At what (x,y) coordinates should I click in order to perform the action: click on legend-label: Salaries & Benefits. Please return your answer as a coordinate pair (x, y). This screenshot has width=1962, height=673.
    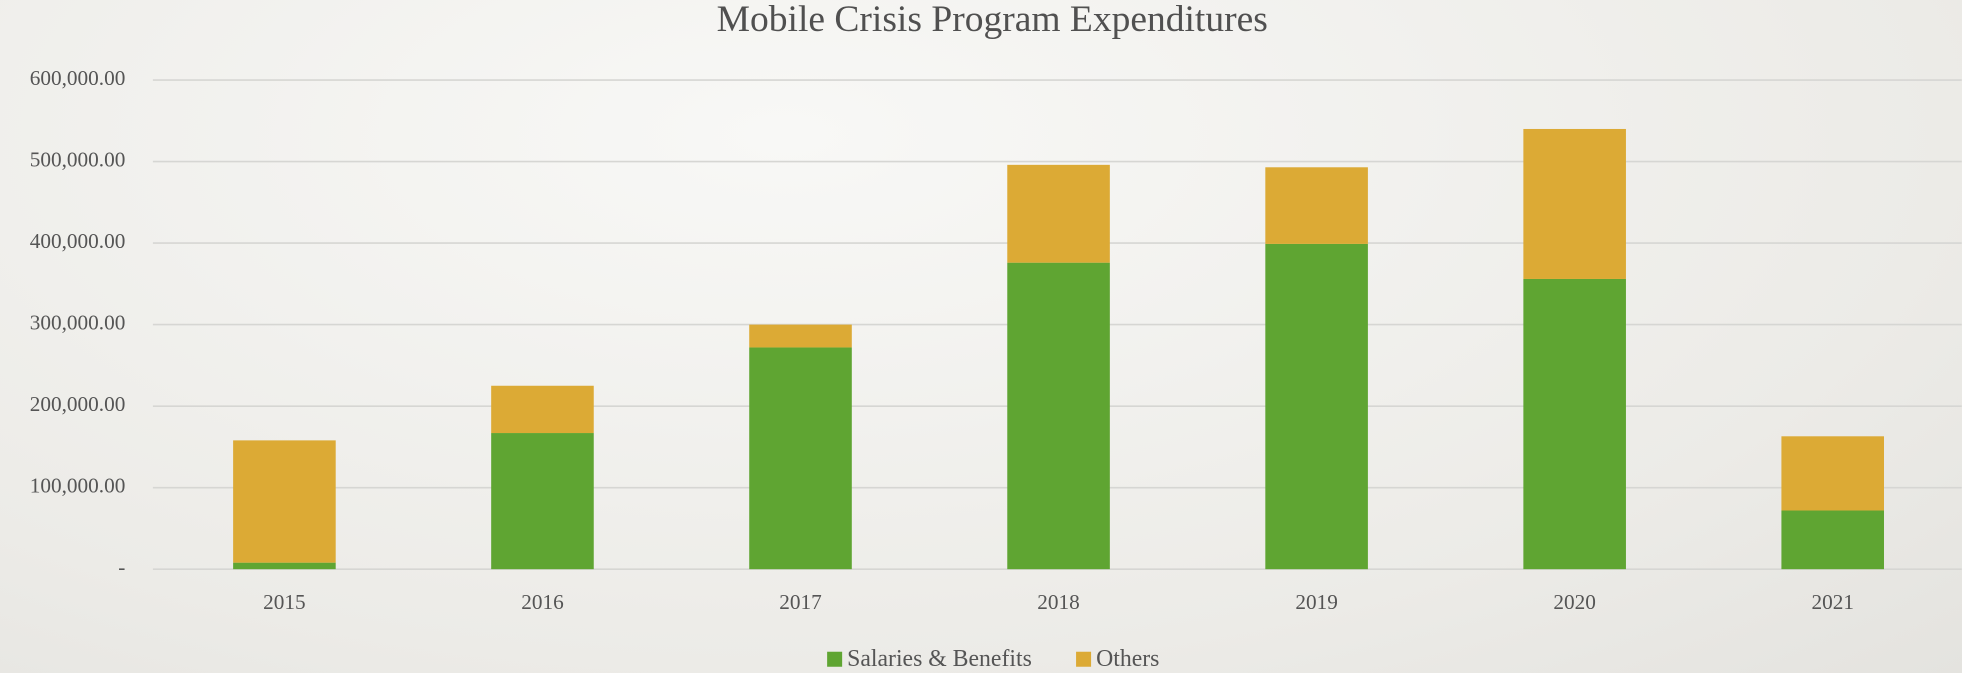
    Looking at the image, I should click on (939, 659).